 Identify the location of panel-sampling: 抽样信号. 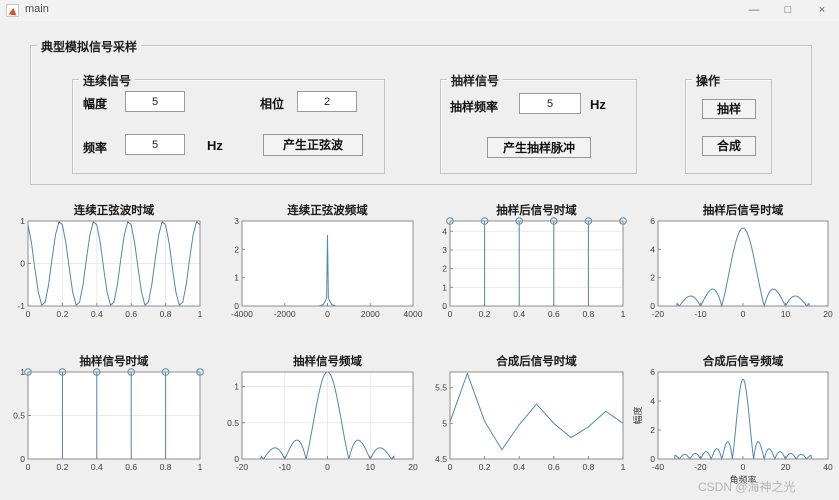
(538, 123).